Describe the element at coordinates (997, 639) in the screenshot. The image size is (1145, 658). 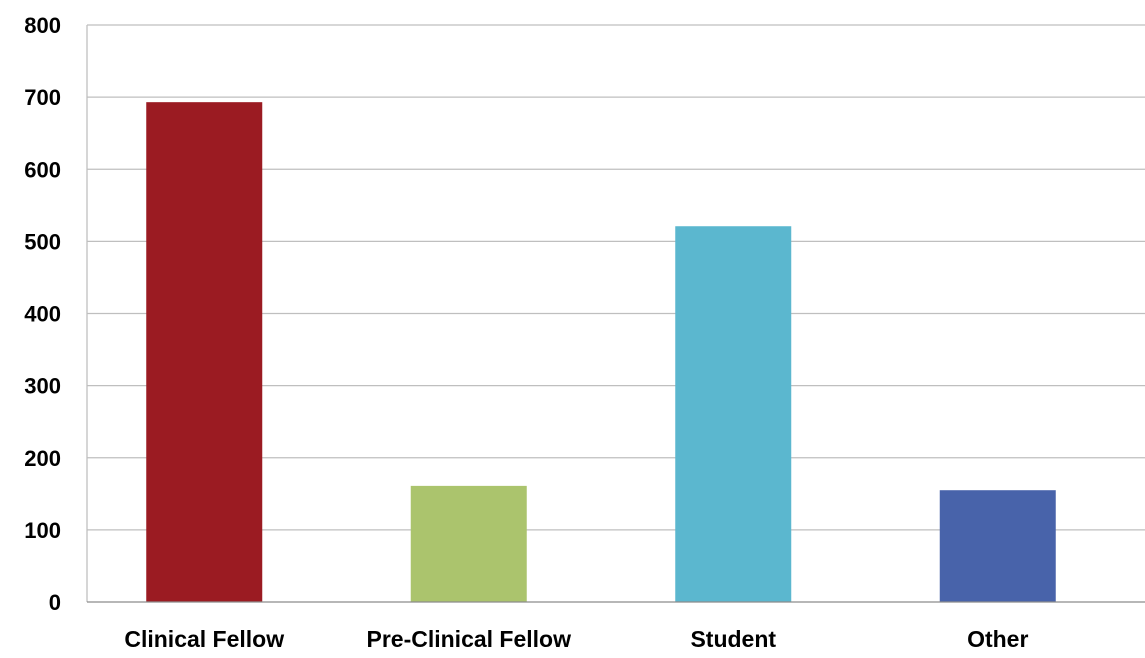
I see `x-category-label: Other` at that location.